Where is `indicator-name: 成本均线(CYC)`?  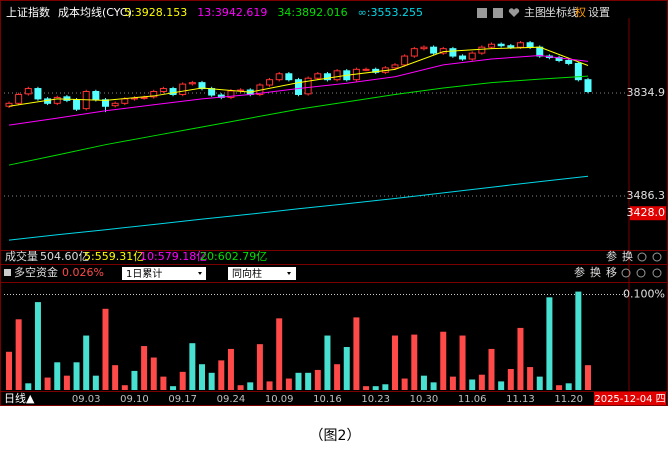 indicator-name: 成本均线(CYC) is located at coordinates (95, 12).